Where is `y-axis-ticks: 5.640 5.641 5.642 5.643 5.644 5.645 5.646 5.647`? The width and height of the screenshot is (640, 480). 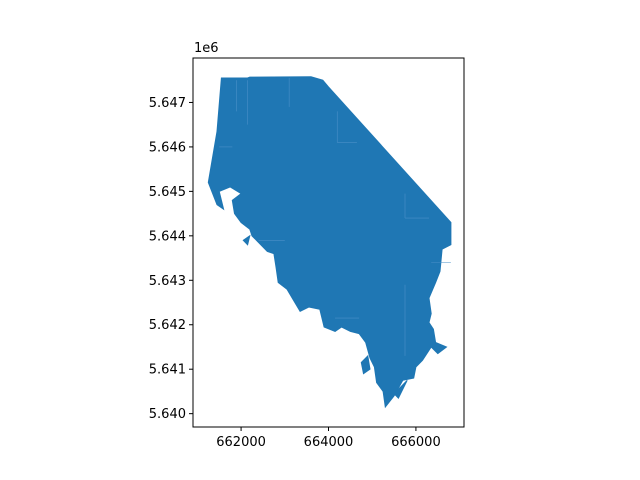
y-axis-ticks: 5.640 5.641 5.642 5.643 5.644 5.645 5.646 5.647 is located at coordinates (171, 259).